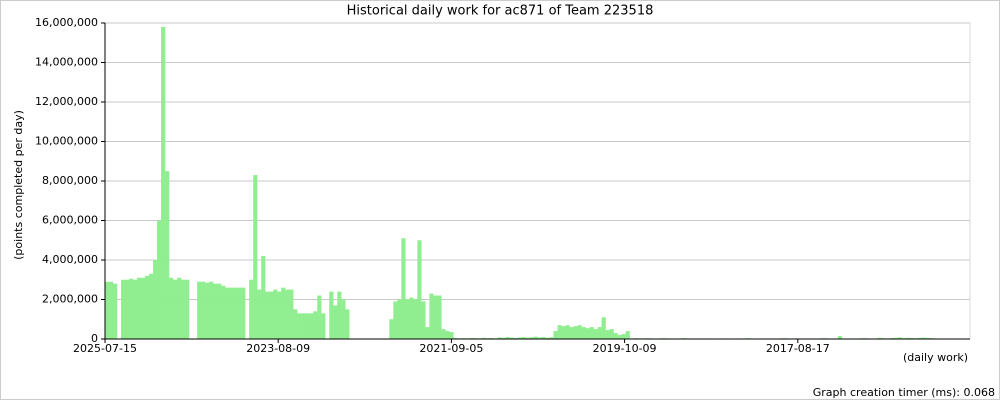 The image size is (1000, 400). I want to click on y-tick-label: 8,000,000, so click(70, 180).